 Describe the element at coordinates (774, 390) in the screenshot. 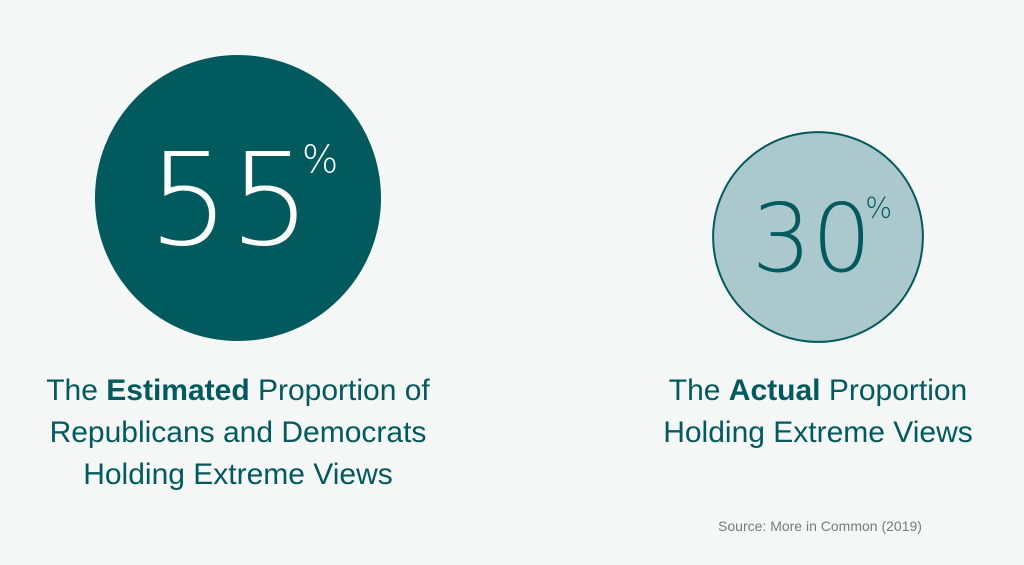

I see `category-emphasis: Actual` at that location.